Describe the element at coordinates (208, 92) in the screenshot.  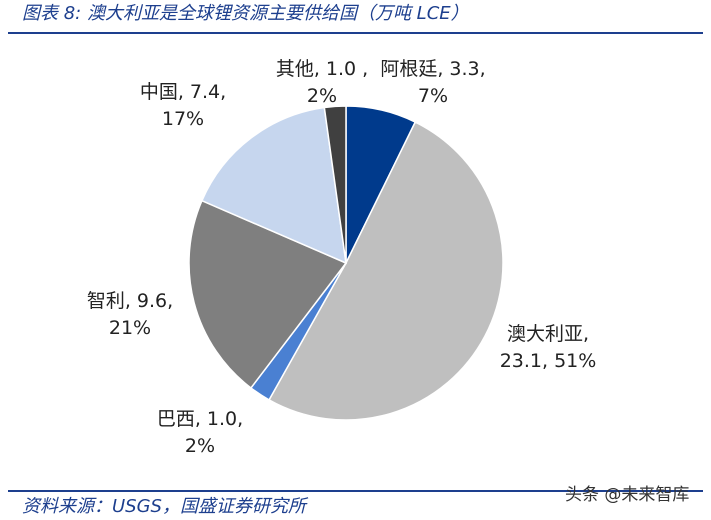
I see `value-label: 7.4,` at that location.